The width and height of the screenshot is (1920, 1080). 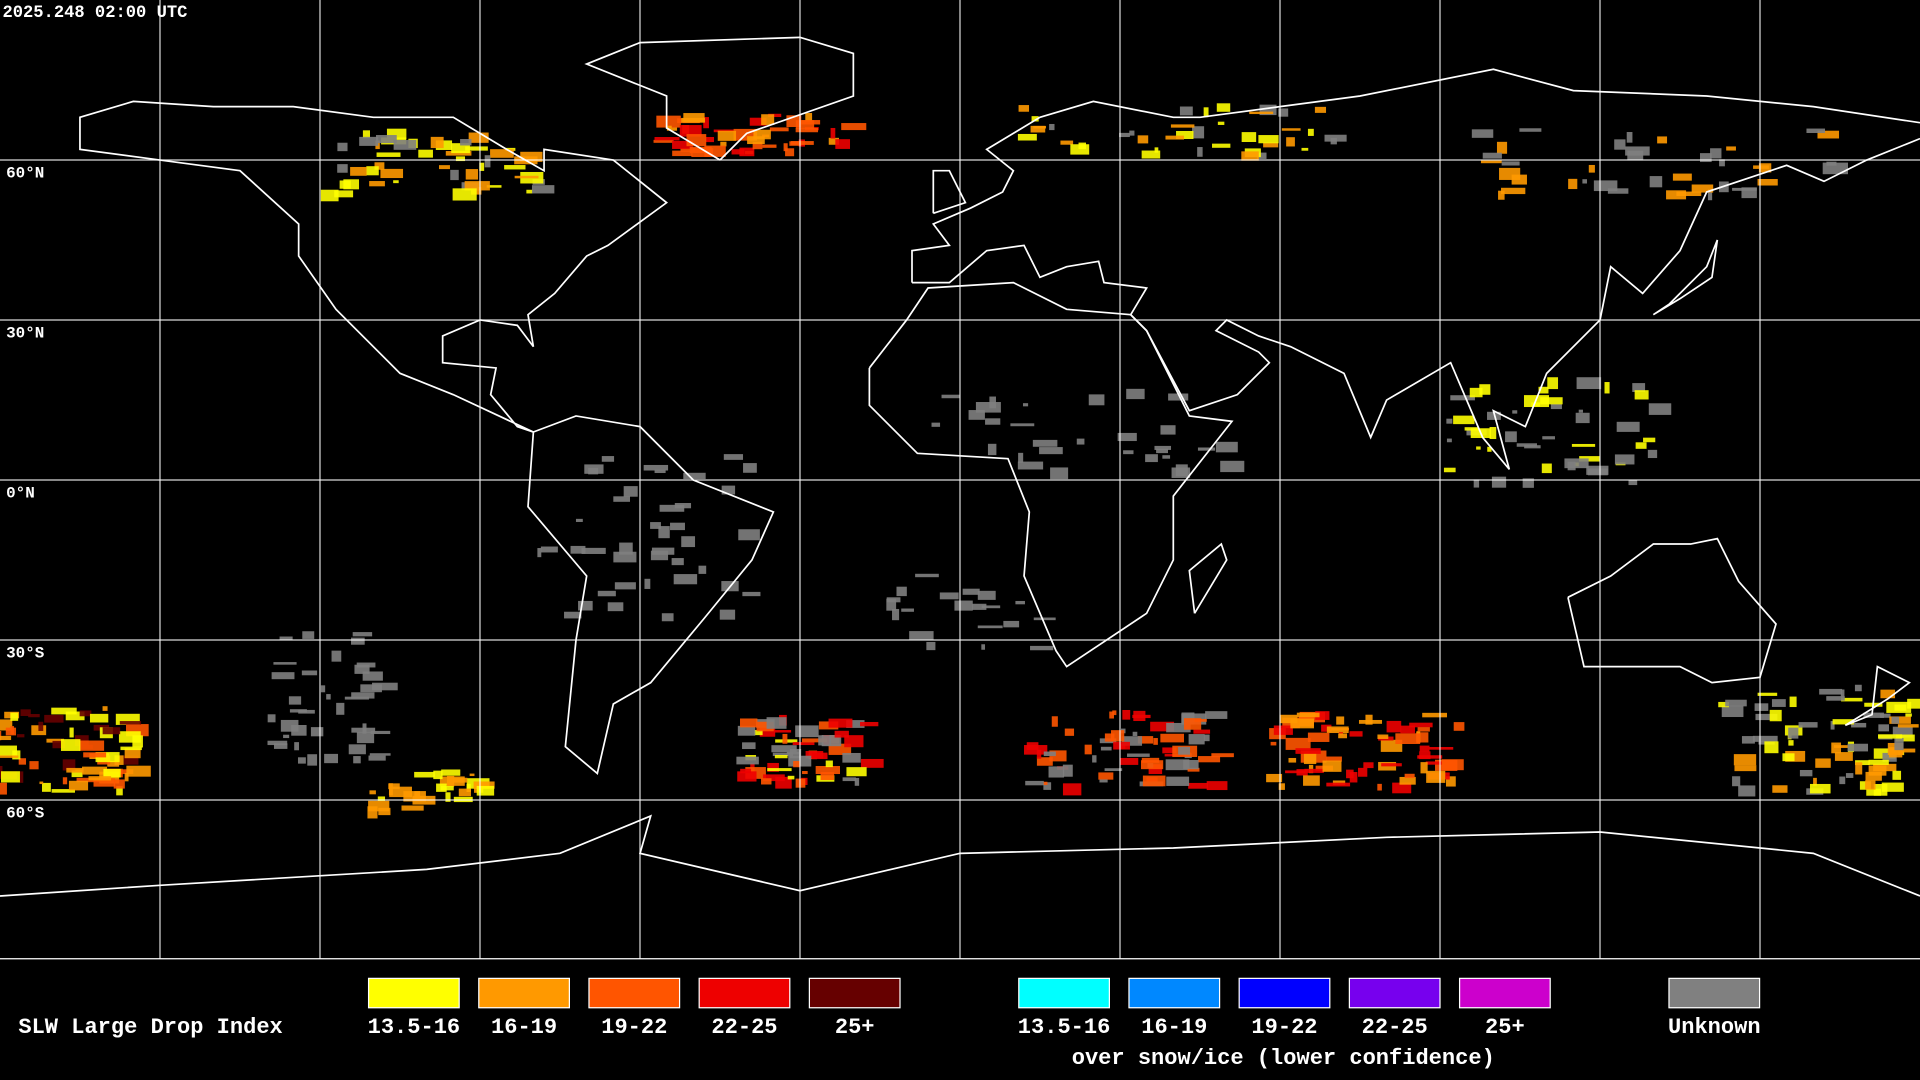 What do you see at coordinates (1174, 1027) in the screenshot?
I see `legend-label: 16-19` at bounding box center [1174, 1027].